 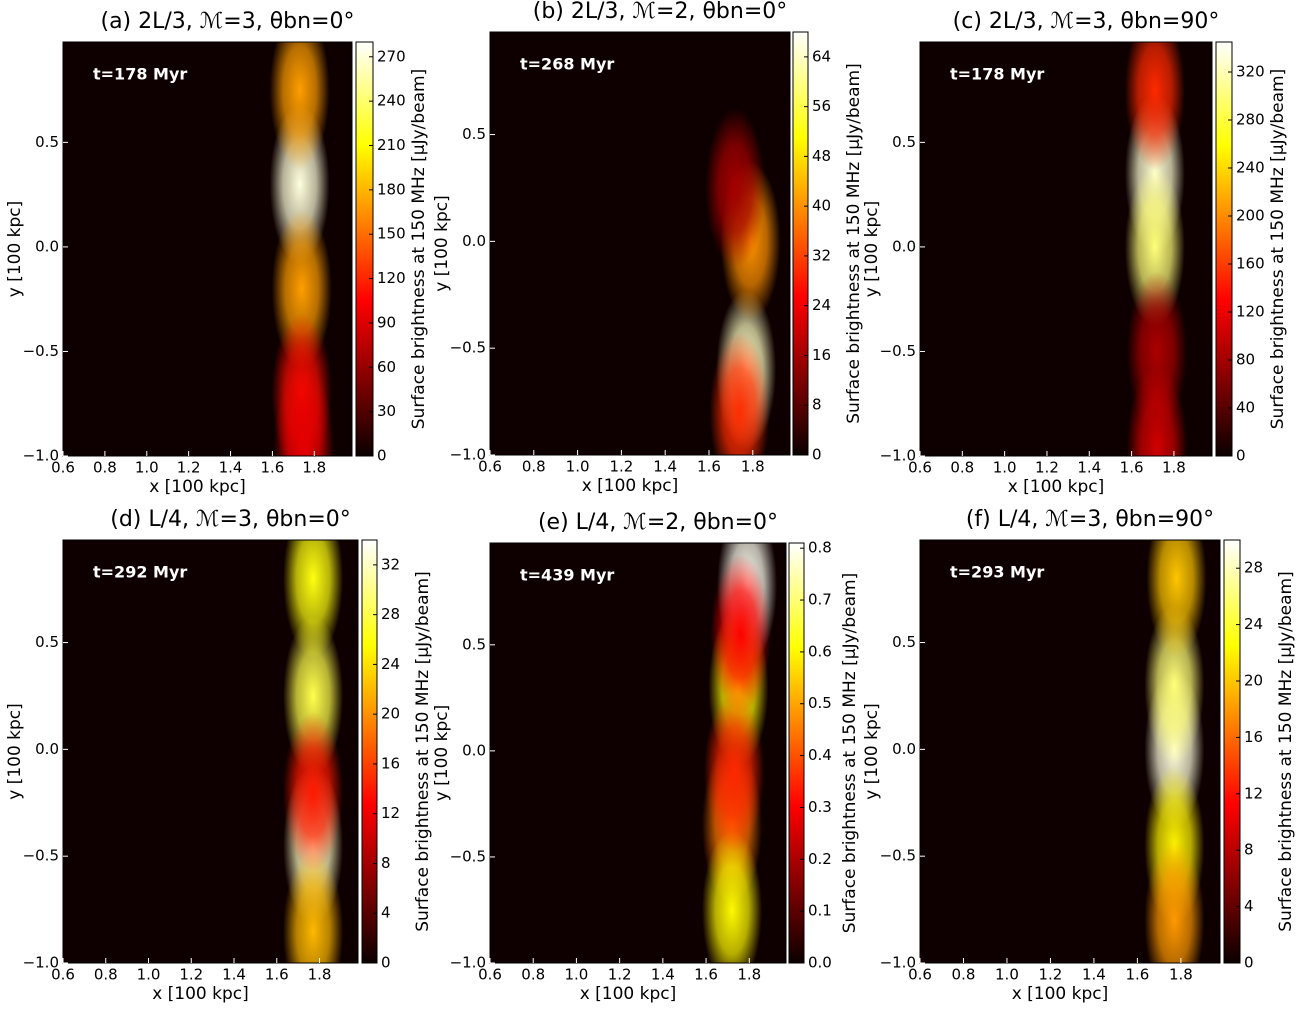 I want to click on annotation: t=178 Myr, so click(x=997, y=74).